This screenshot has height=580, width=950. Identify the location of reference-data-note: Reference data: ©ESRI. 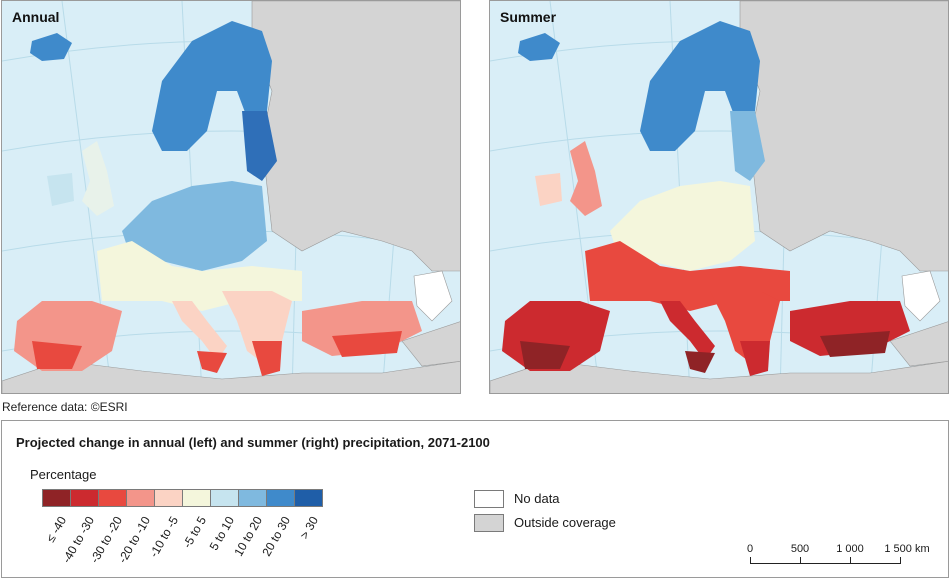
(65, 407).